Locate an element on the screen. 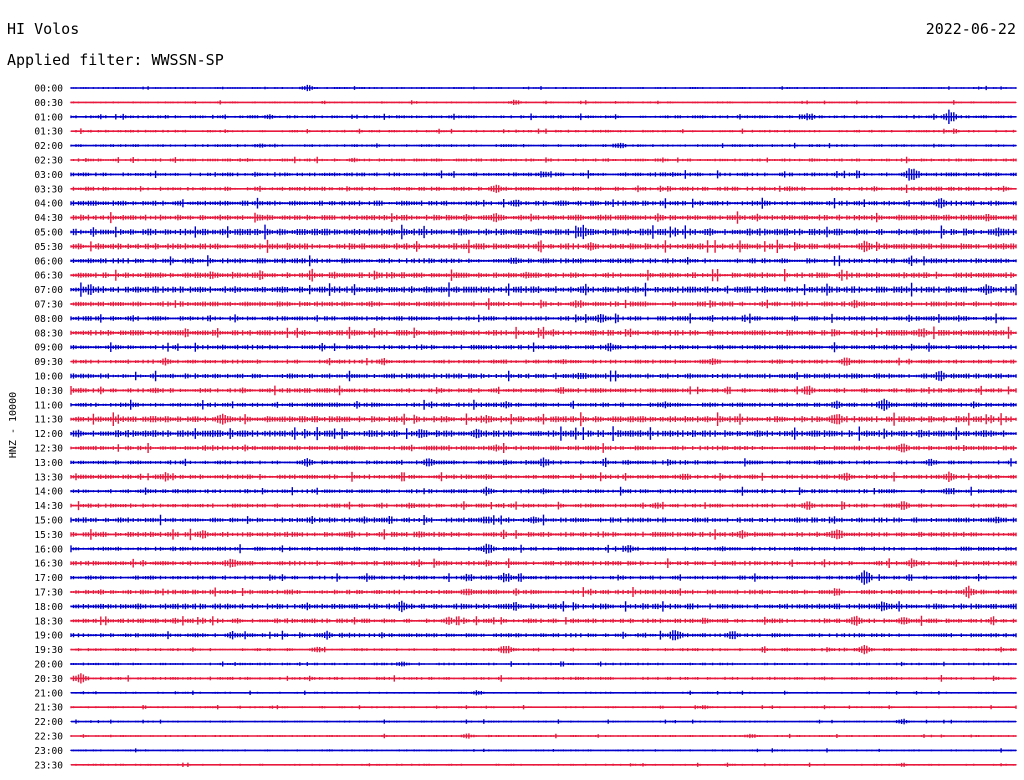 The height and width of the screenshot is (780, 1024). row-time-label: 20:30 is located at coordinates (48, 679).